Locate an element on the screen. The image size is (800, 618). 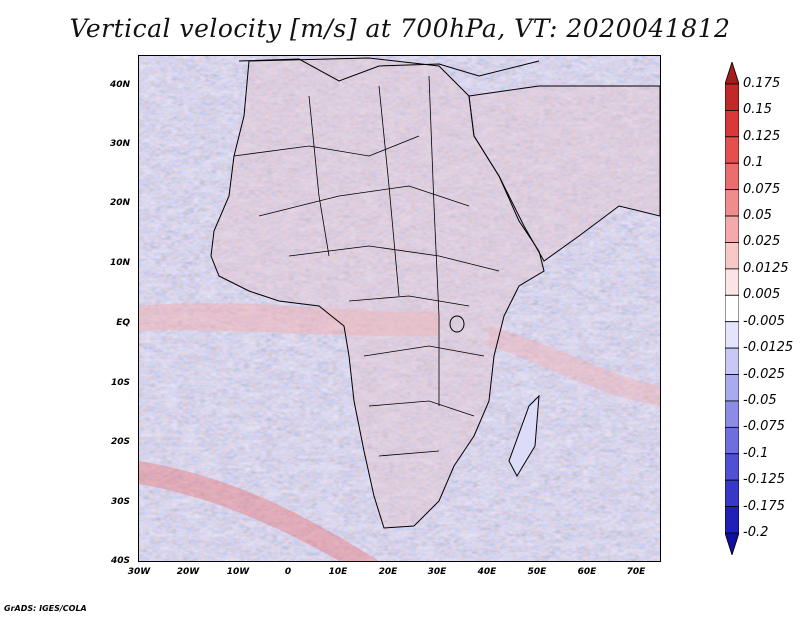
lat-tick-40n: 40N is located at coordinates (119, 85).